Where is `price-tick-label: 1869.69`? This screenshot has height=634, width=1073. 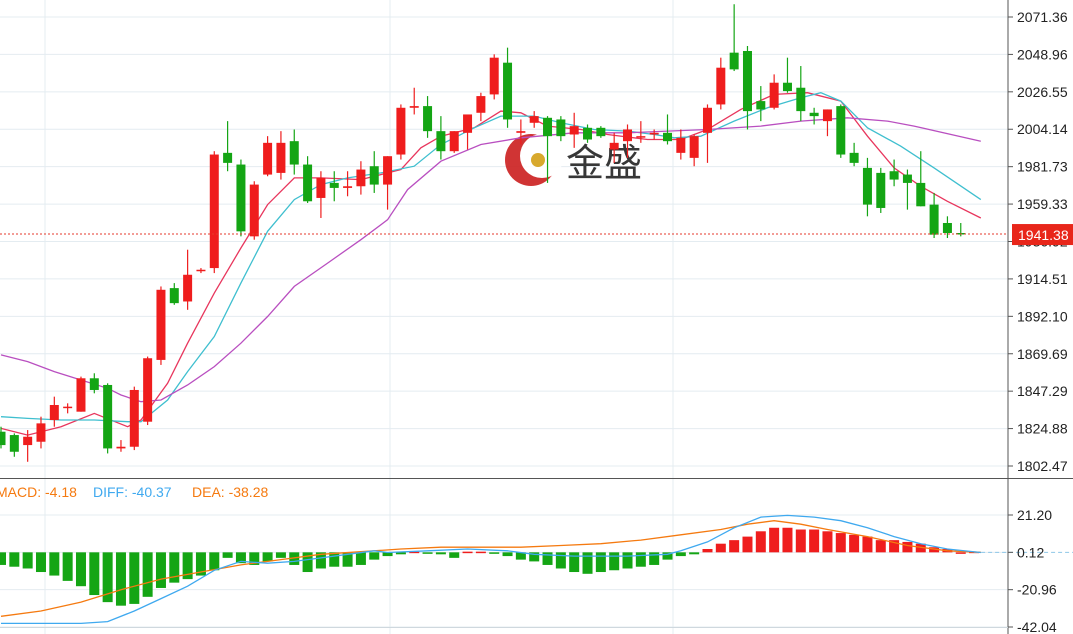
price-tick-label: 1869.69 is located at coordinates (1042, 354).